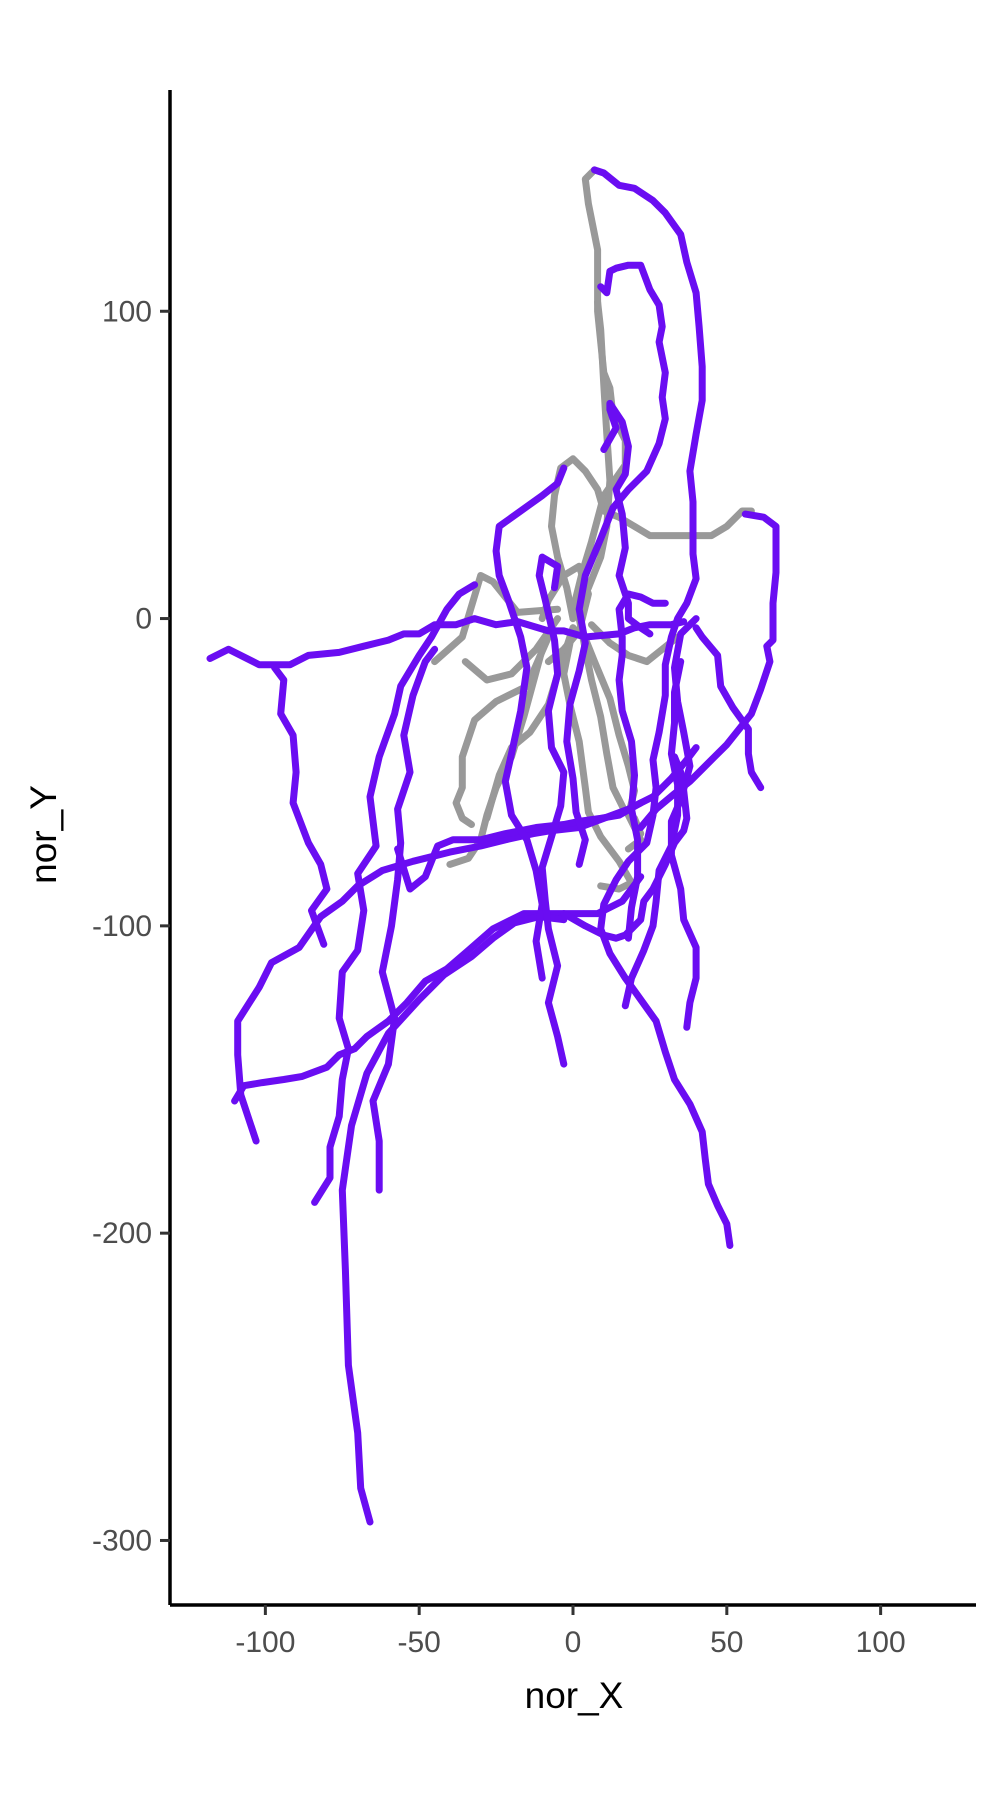 This screenshot has height=1800, width=1000. What do you see at coordinates (573, 1642) in the screenshot?
I see `x-tick-label: 0` at bounding box center [573, 1642].